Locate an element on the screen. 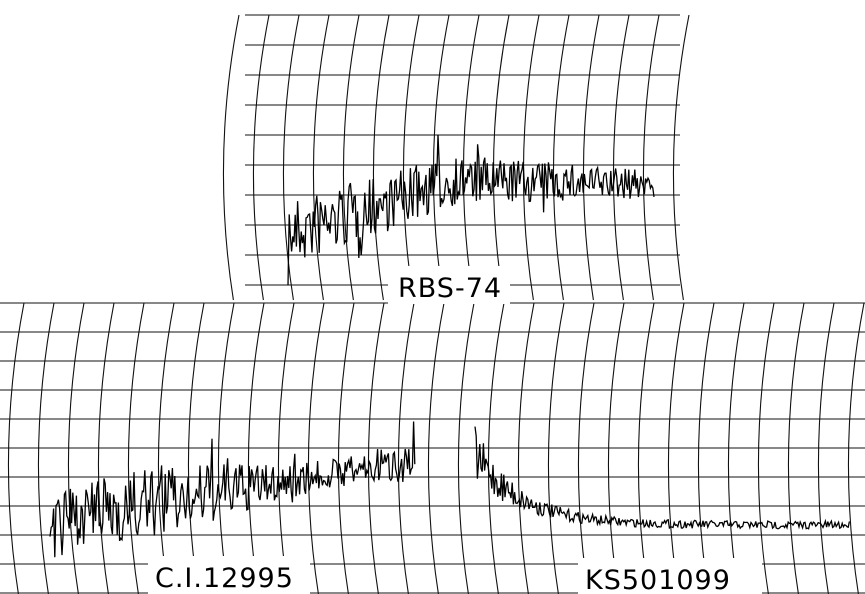 This screenshot has width=865, height=594. panel-label: KS501099 is located at coordinates (658, 579).